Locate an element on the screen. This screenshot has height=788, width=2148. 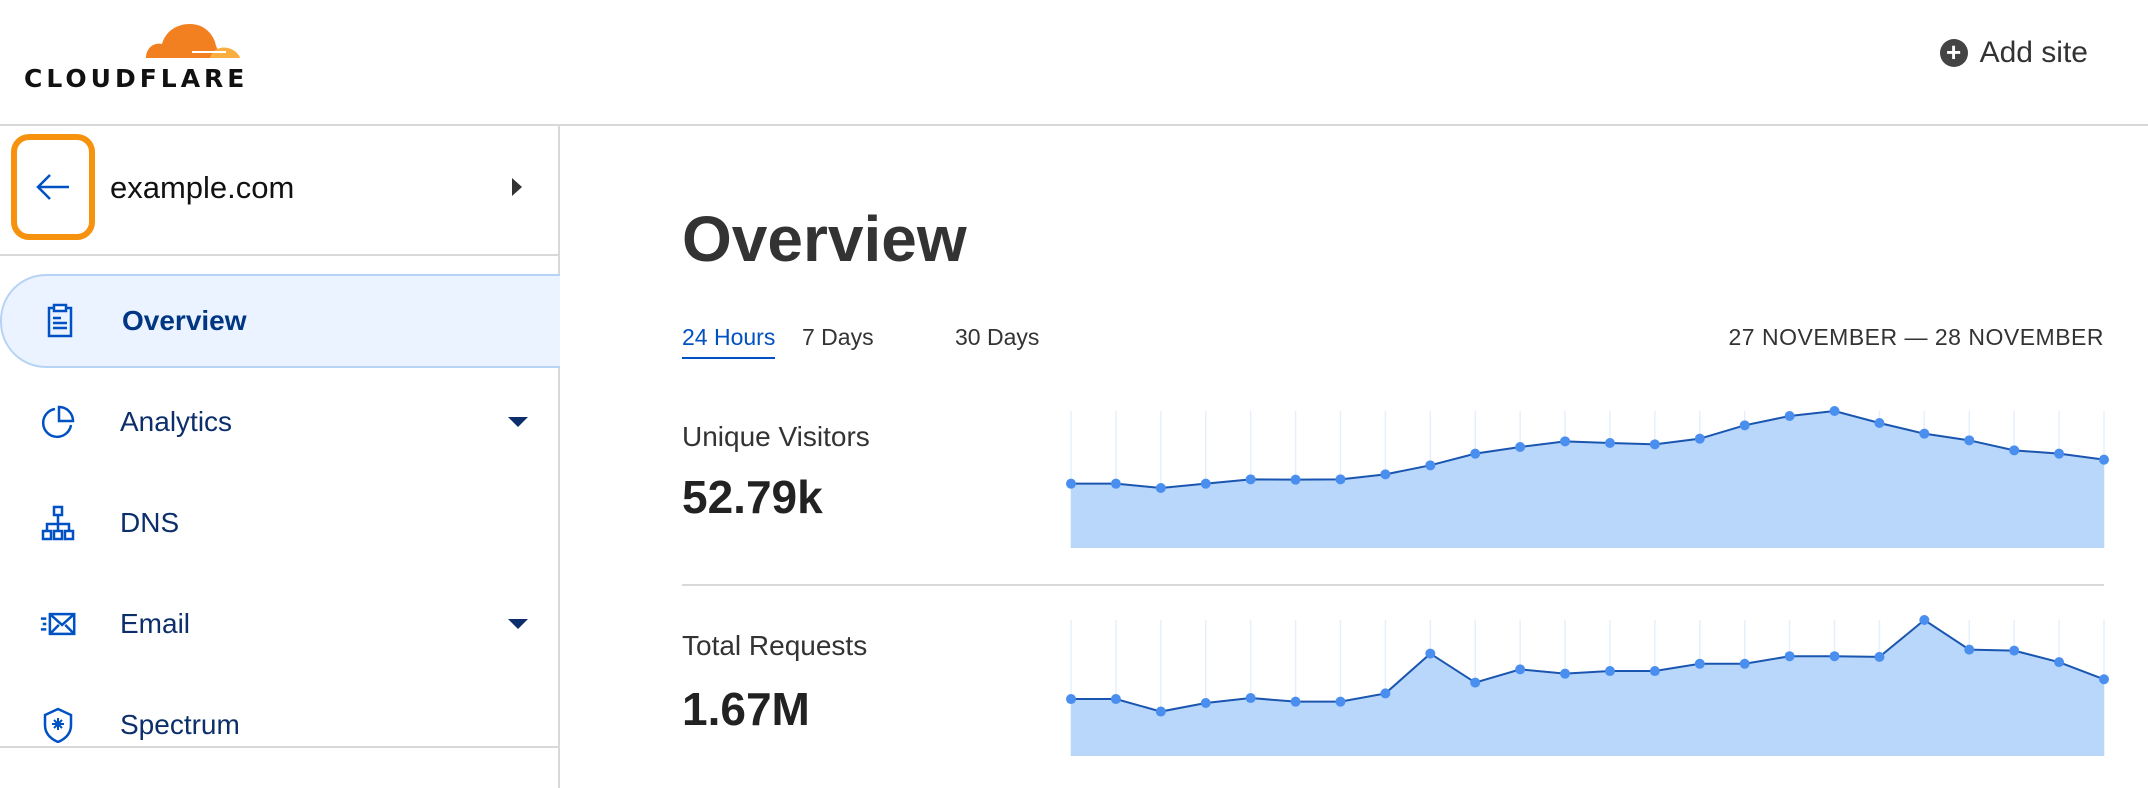
cloudflare-logo is located at coordinates (142, 52).